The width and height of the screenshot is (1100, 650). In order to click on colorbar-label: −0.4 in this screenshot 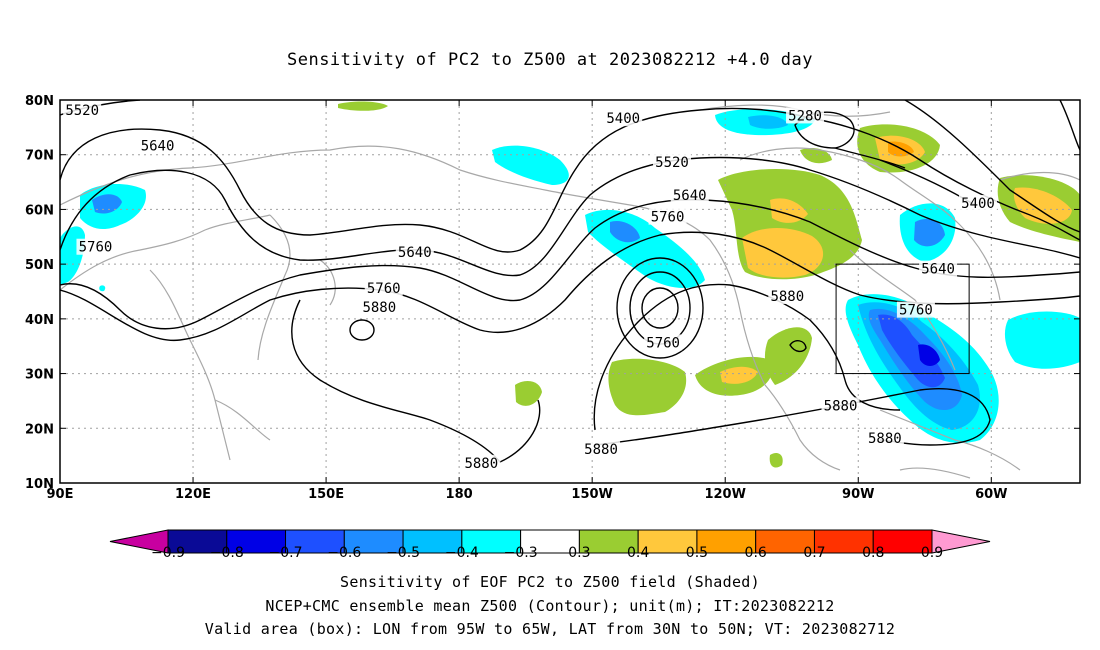, I will do `click(462, 553)`.